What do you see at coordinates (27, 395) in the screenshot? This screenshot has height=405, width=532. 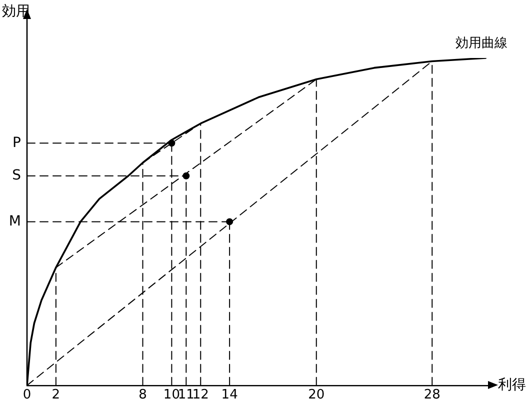 I see `x-tick-label: 0` at bounding box center [27, 395].